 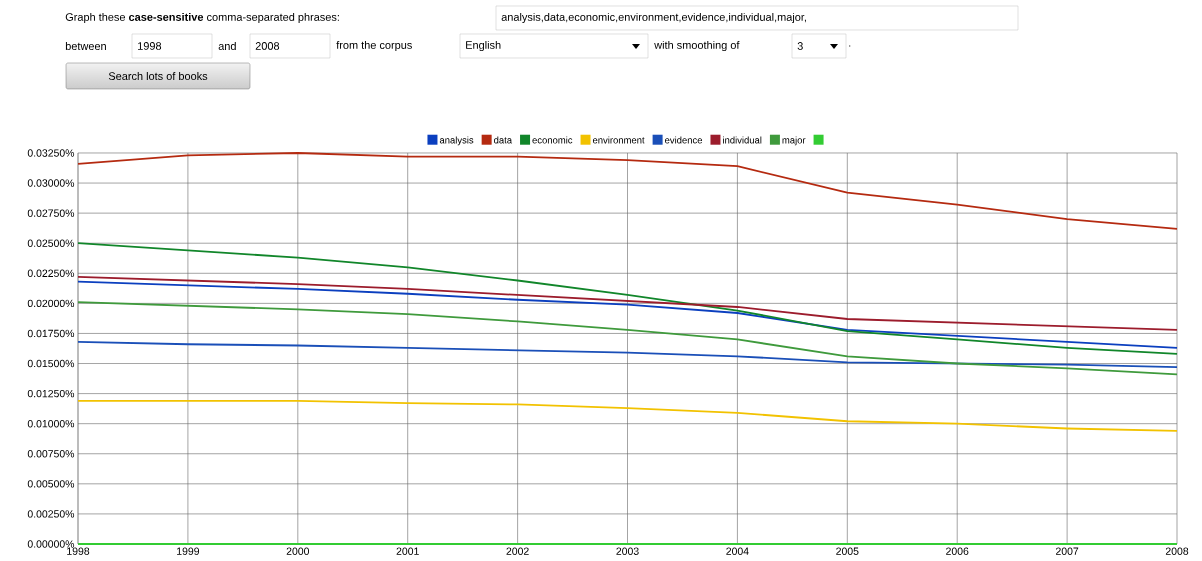 I want to click on y-tick-label: 0.01250%, so click(x=51, y=393).